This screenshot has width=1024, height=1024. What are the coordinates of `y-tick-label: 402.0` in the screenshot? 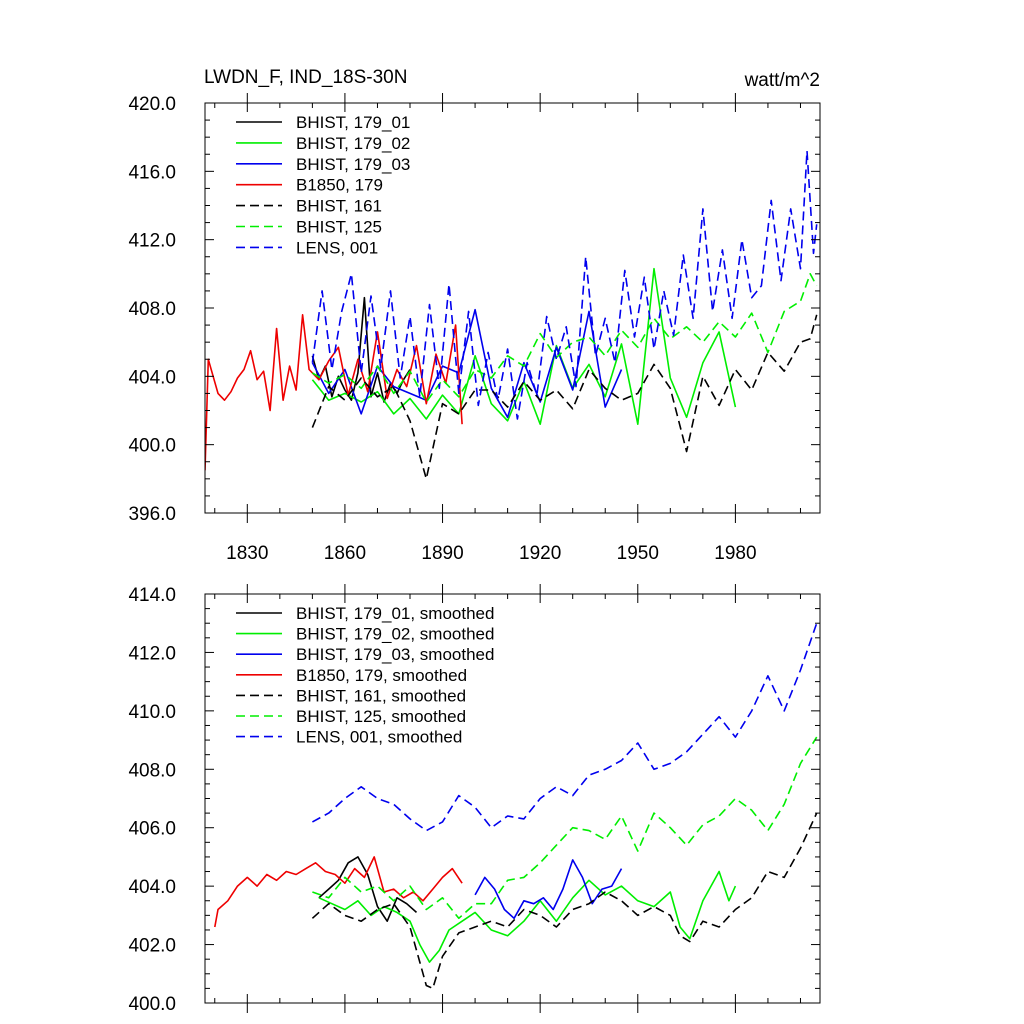 It's located at (152, 946).